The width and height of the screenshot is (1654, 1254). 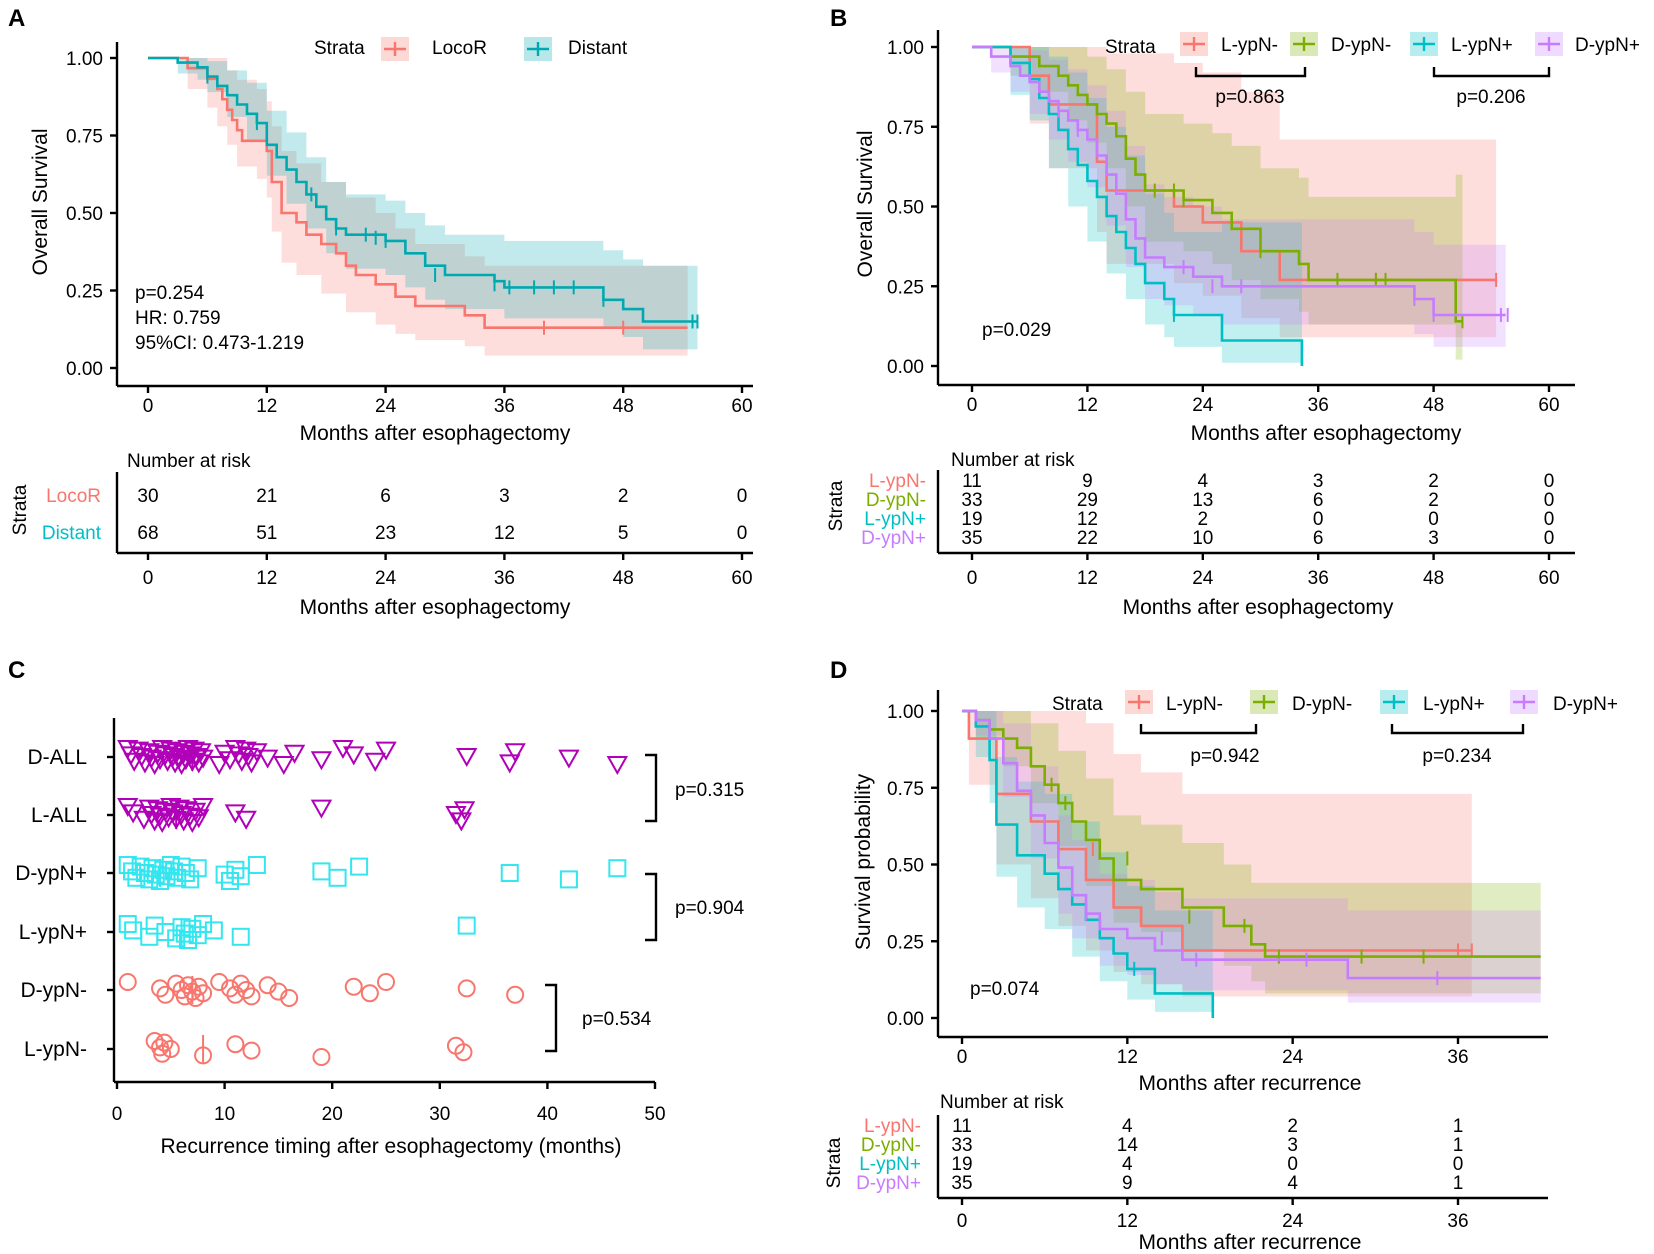 I want to click on legend-label-locor: LocoR, so click(x=459, y=48).